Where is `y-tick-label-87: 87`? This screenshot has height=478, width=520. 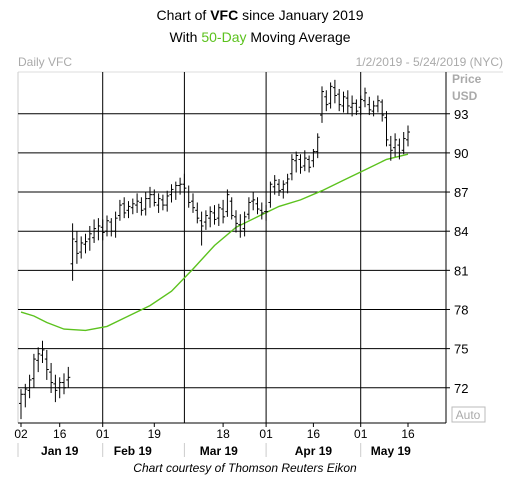 y-tick-label-87: 87 is located at coordinates (461, 192).